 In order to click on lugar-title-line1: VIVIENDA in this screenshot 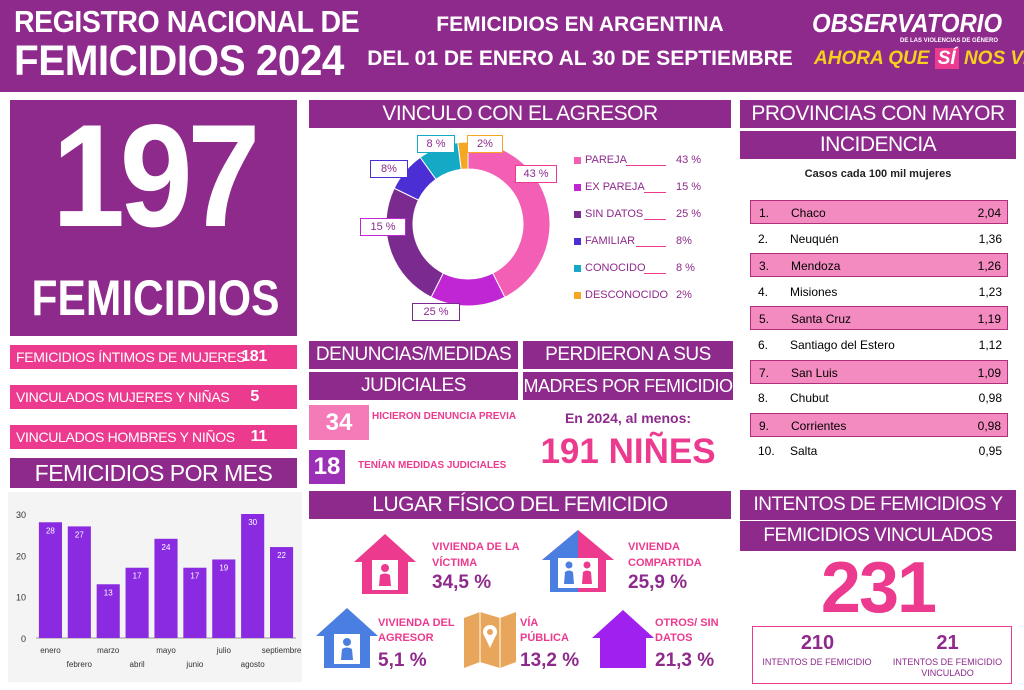, I will do `click(654, 547)`.